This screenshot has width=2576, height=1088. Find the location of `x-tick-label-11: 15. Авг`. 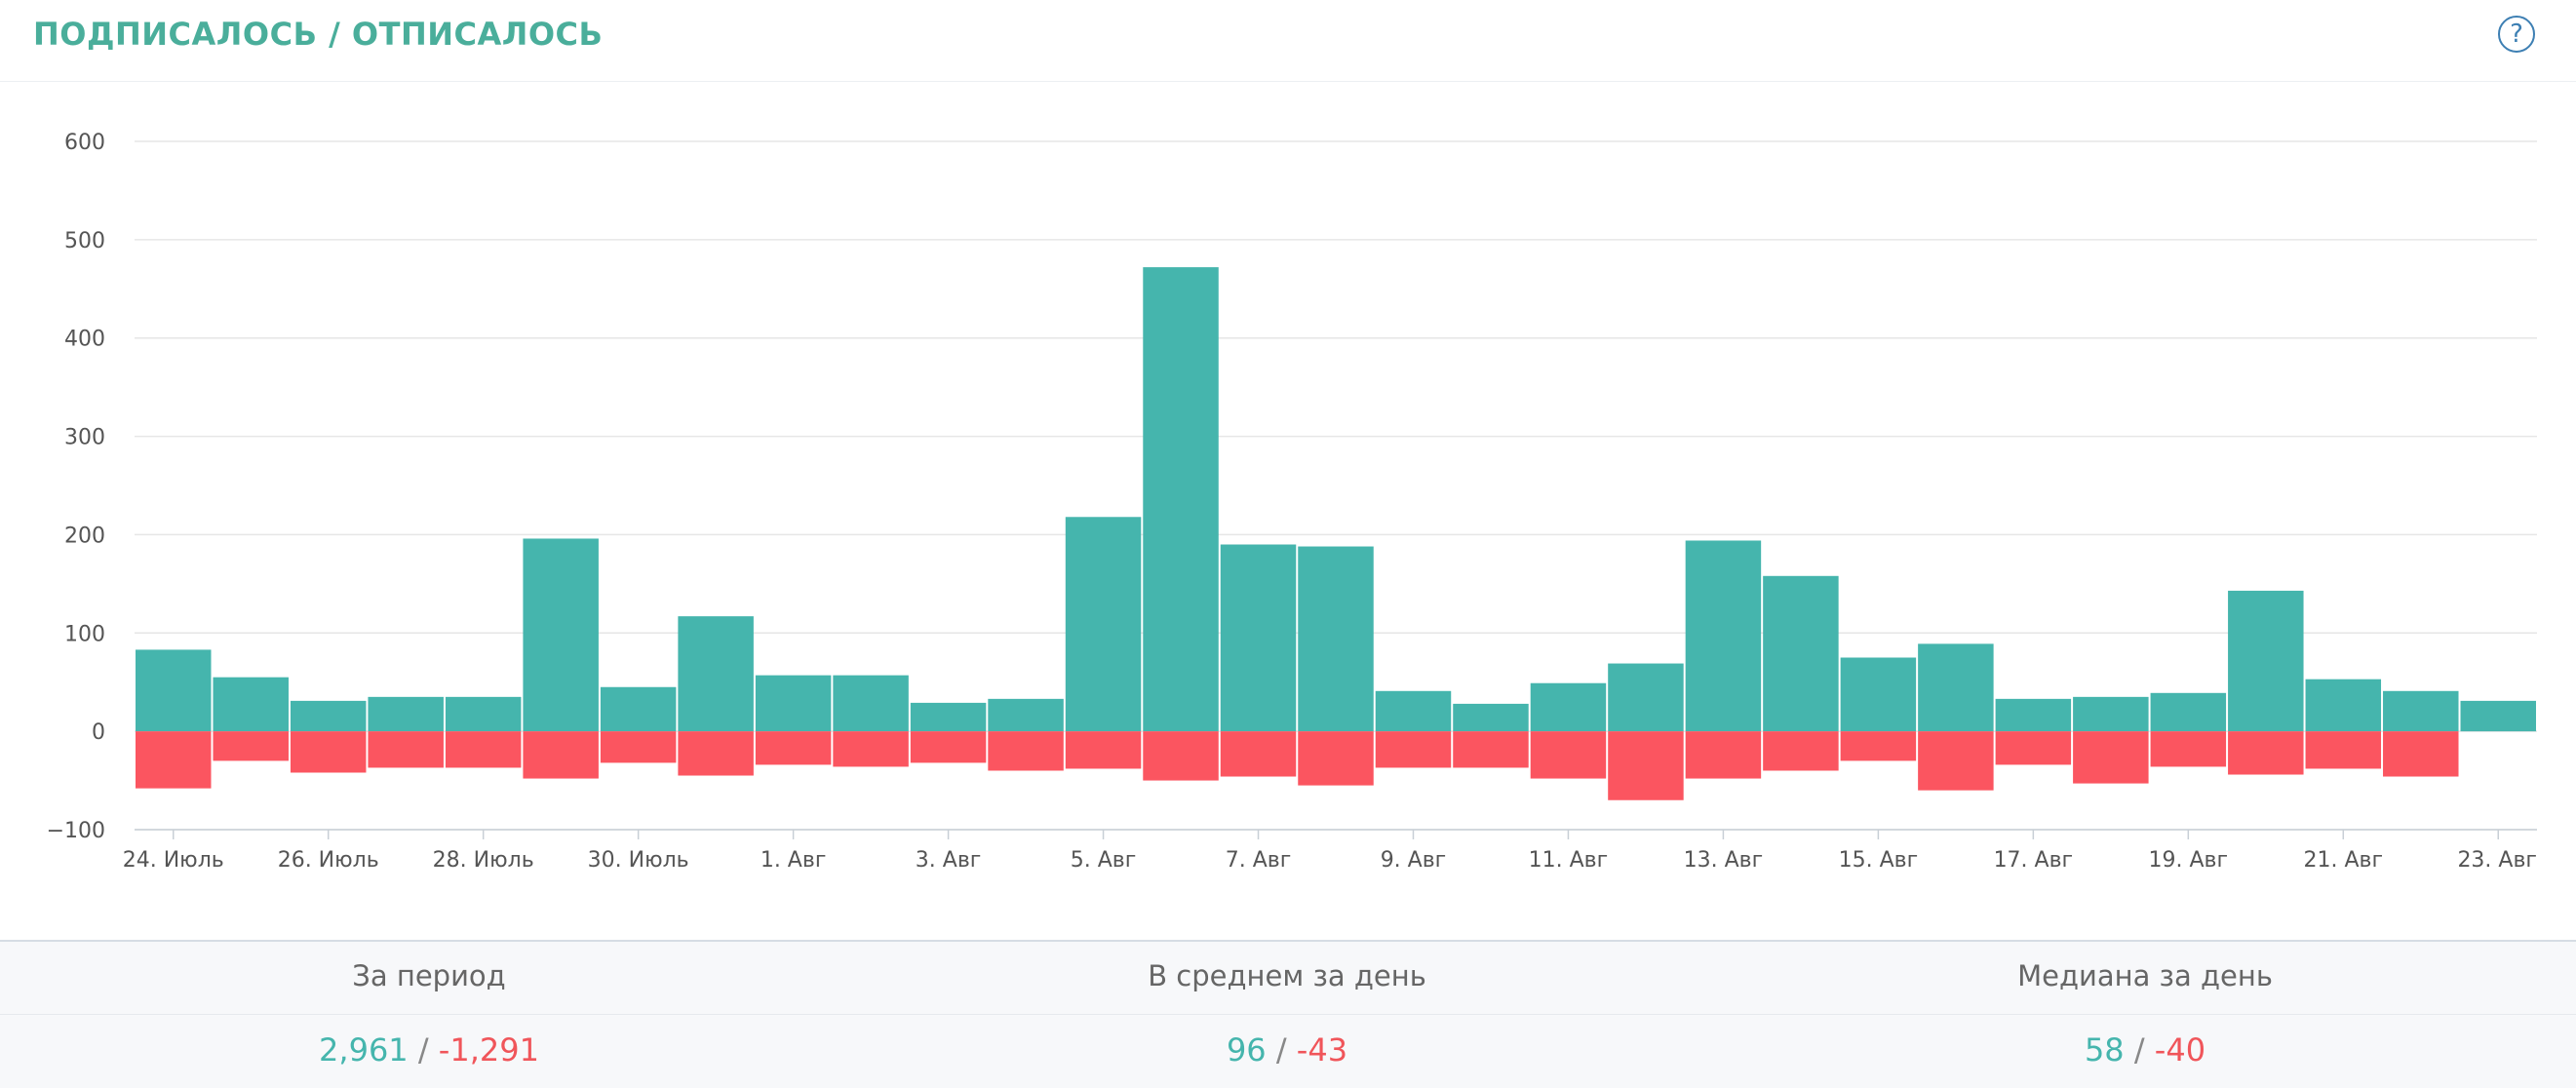

x-tick-label-11: 15. Авг is located at coordinates (1879, 860).